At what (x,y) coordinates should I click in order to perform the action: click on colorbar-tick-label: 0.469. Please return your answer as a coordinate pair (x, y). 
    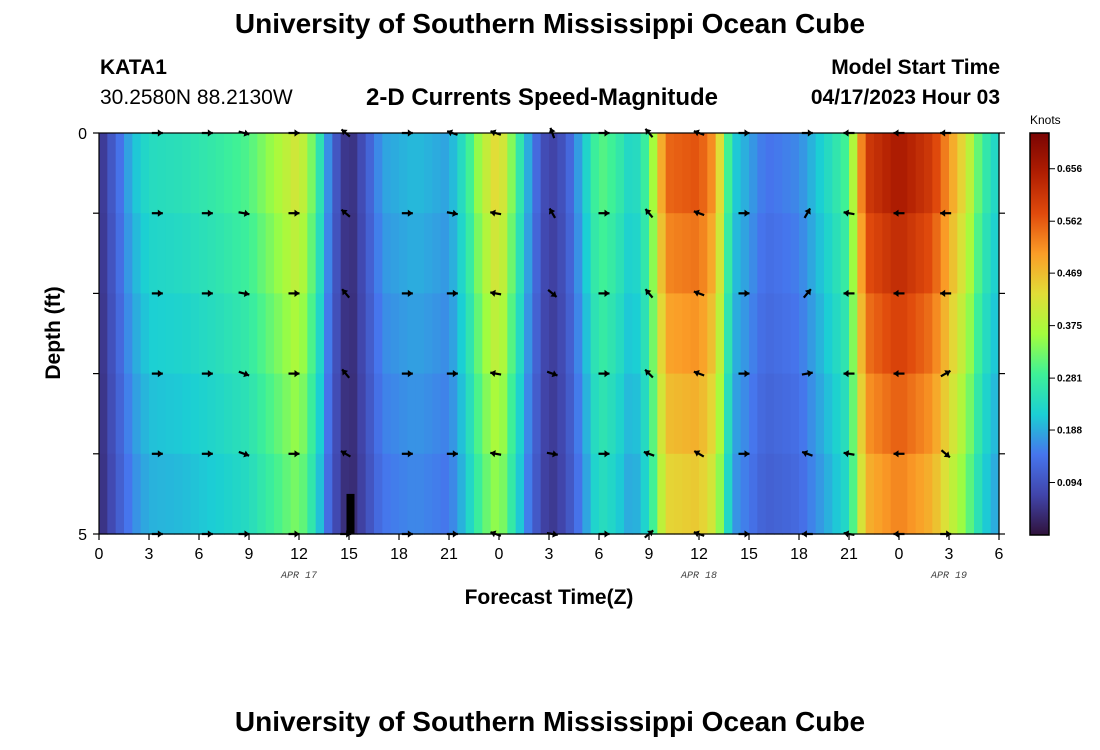
    Looking at the image, I should click on (1069, 274).